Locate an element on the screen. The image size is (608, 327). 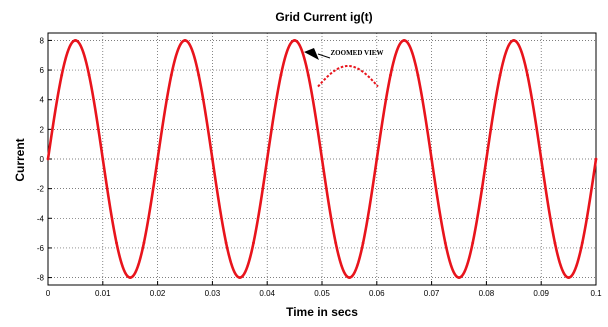
zoomed-view-inset: ZOOMED VIEW is located at coordinates (344, 68).